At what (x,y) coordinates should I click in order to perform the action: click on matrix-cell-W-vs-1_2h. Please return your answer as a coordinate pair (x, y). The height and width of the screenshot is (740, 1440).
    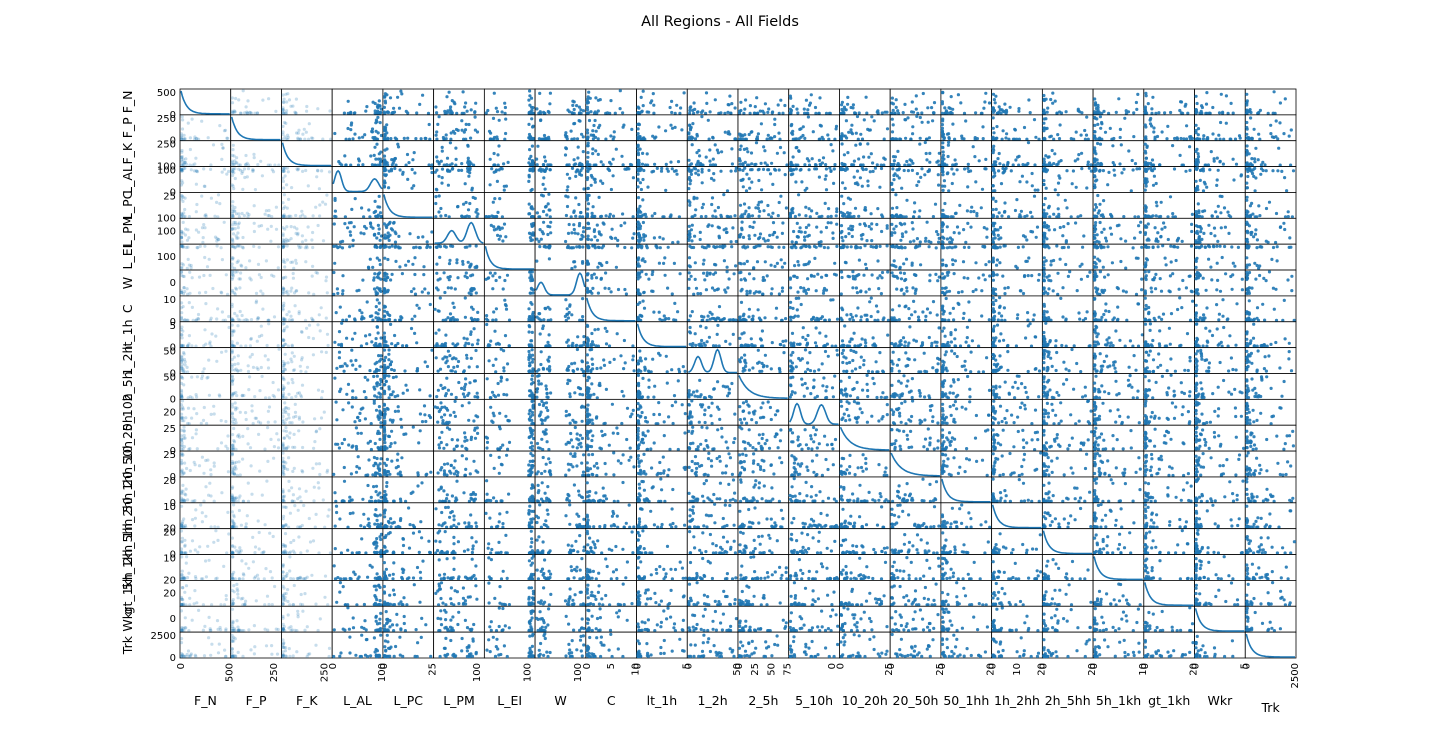
    Looking at the image, I should click on (712, 283).